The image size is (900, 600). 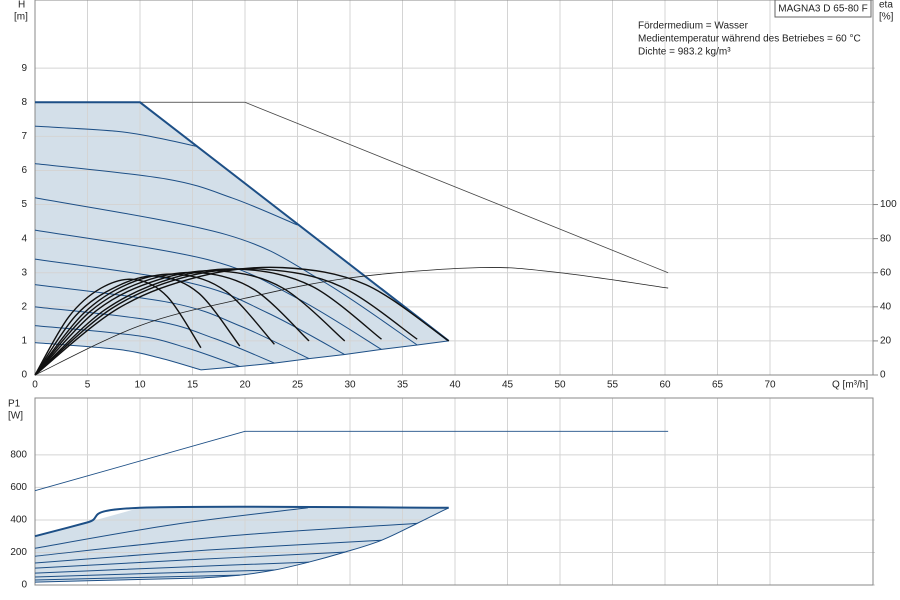 I want to click on x-tick-label: 0, so click(x=35, y=385).